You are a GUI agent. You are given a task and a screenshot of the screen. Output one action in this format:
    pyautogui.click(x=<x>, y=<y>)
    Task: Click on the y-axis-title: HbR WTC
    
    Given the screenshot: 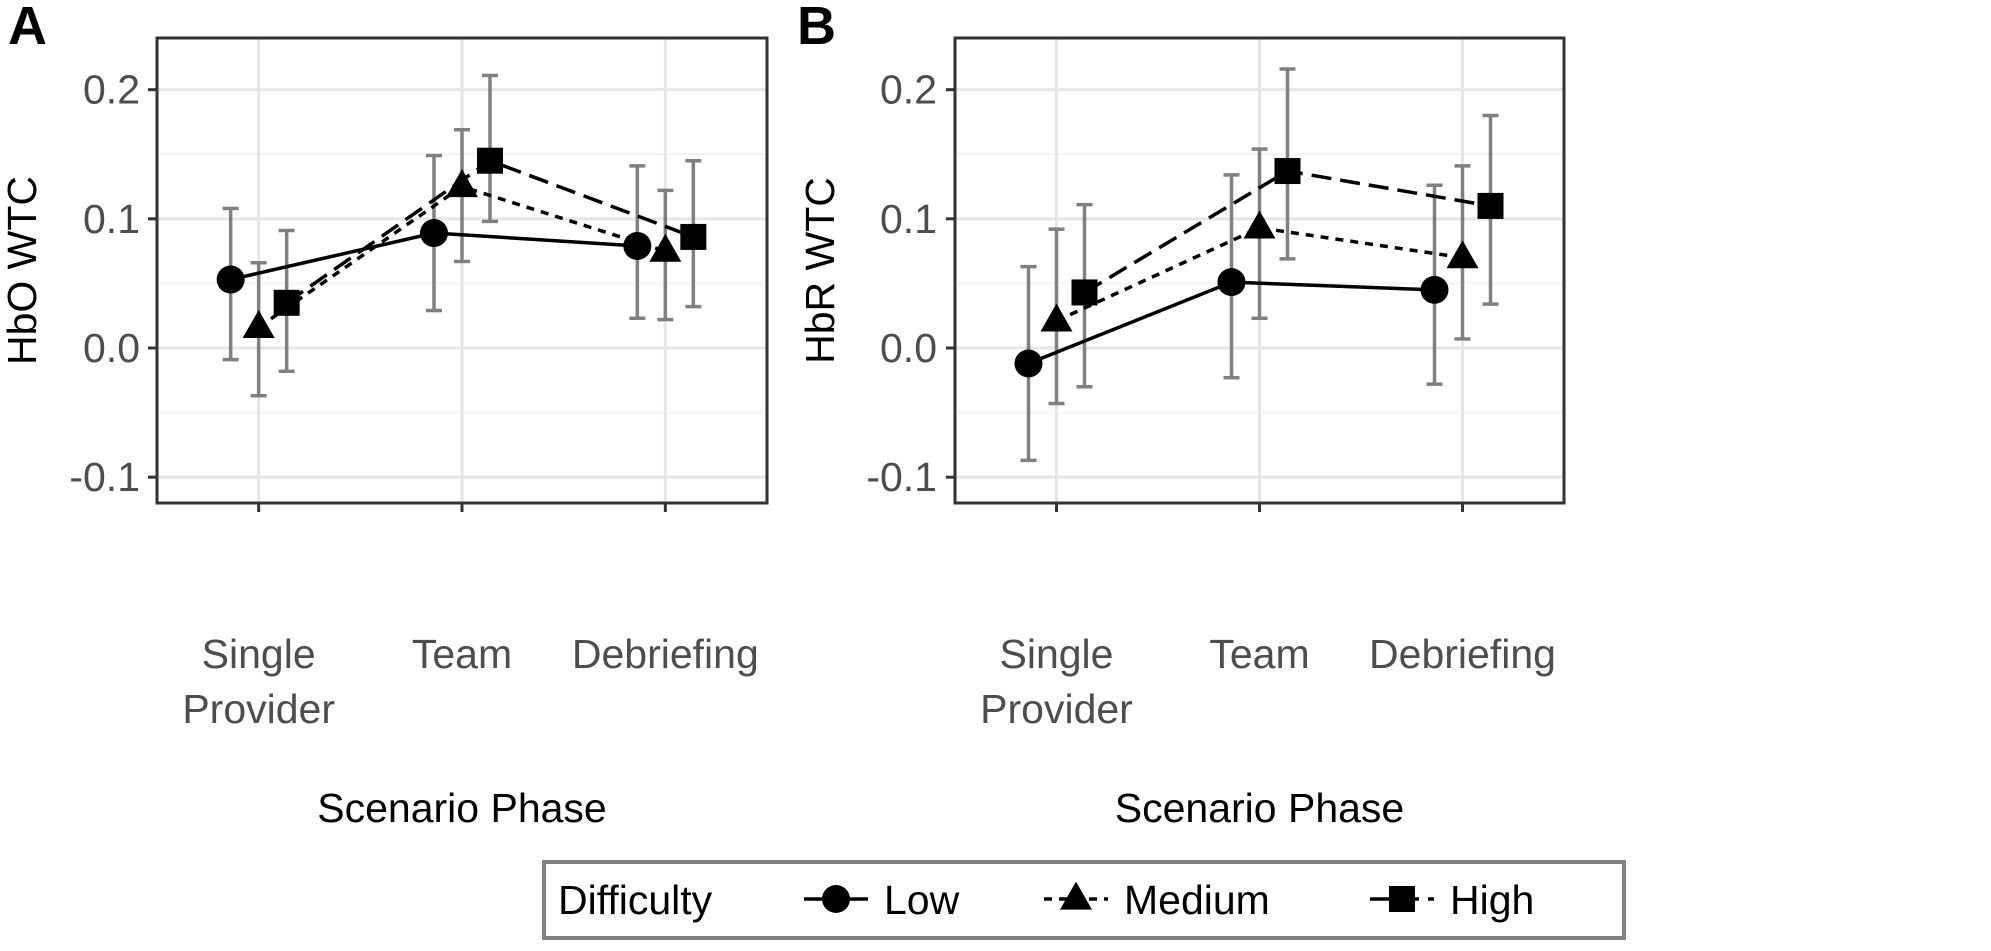 What is the action you would take?
    pyautogui.click(x=820, y=270)
    